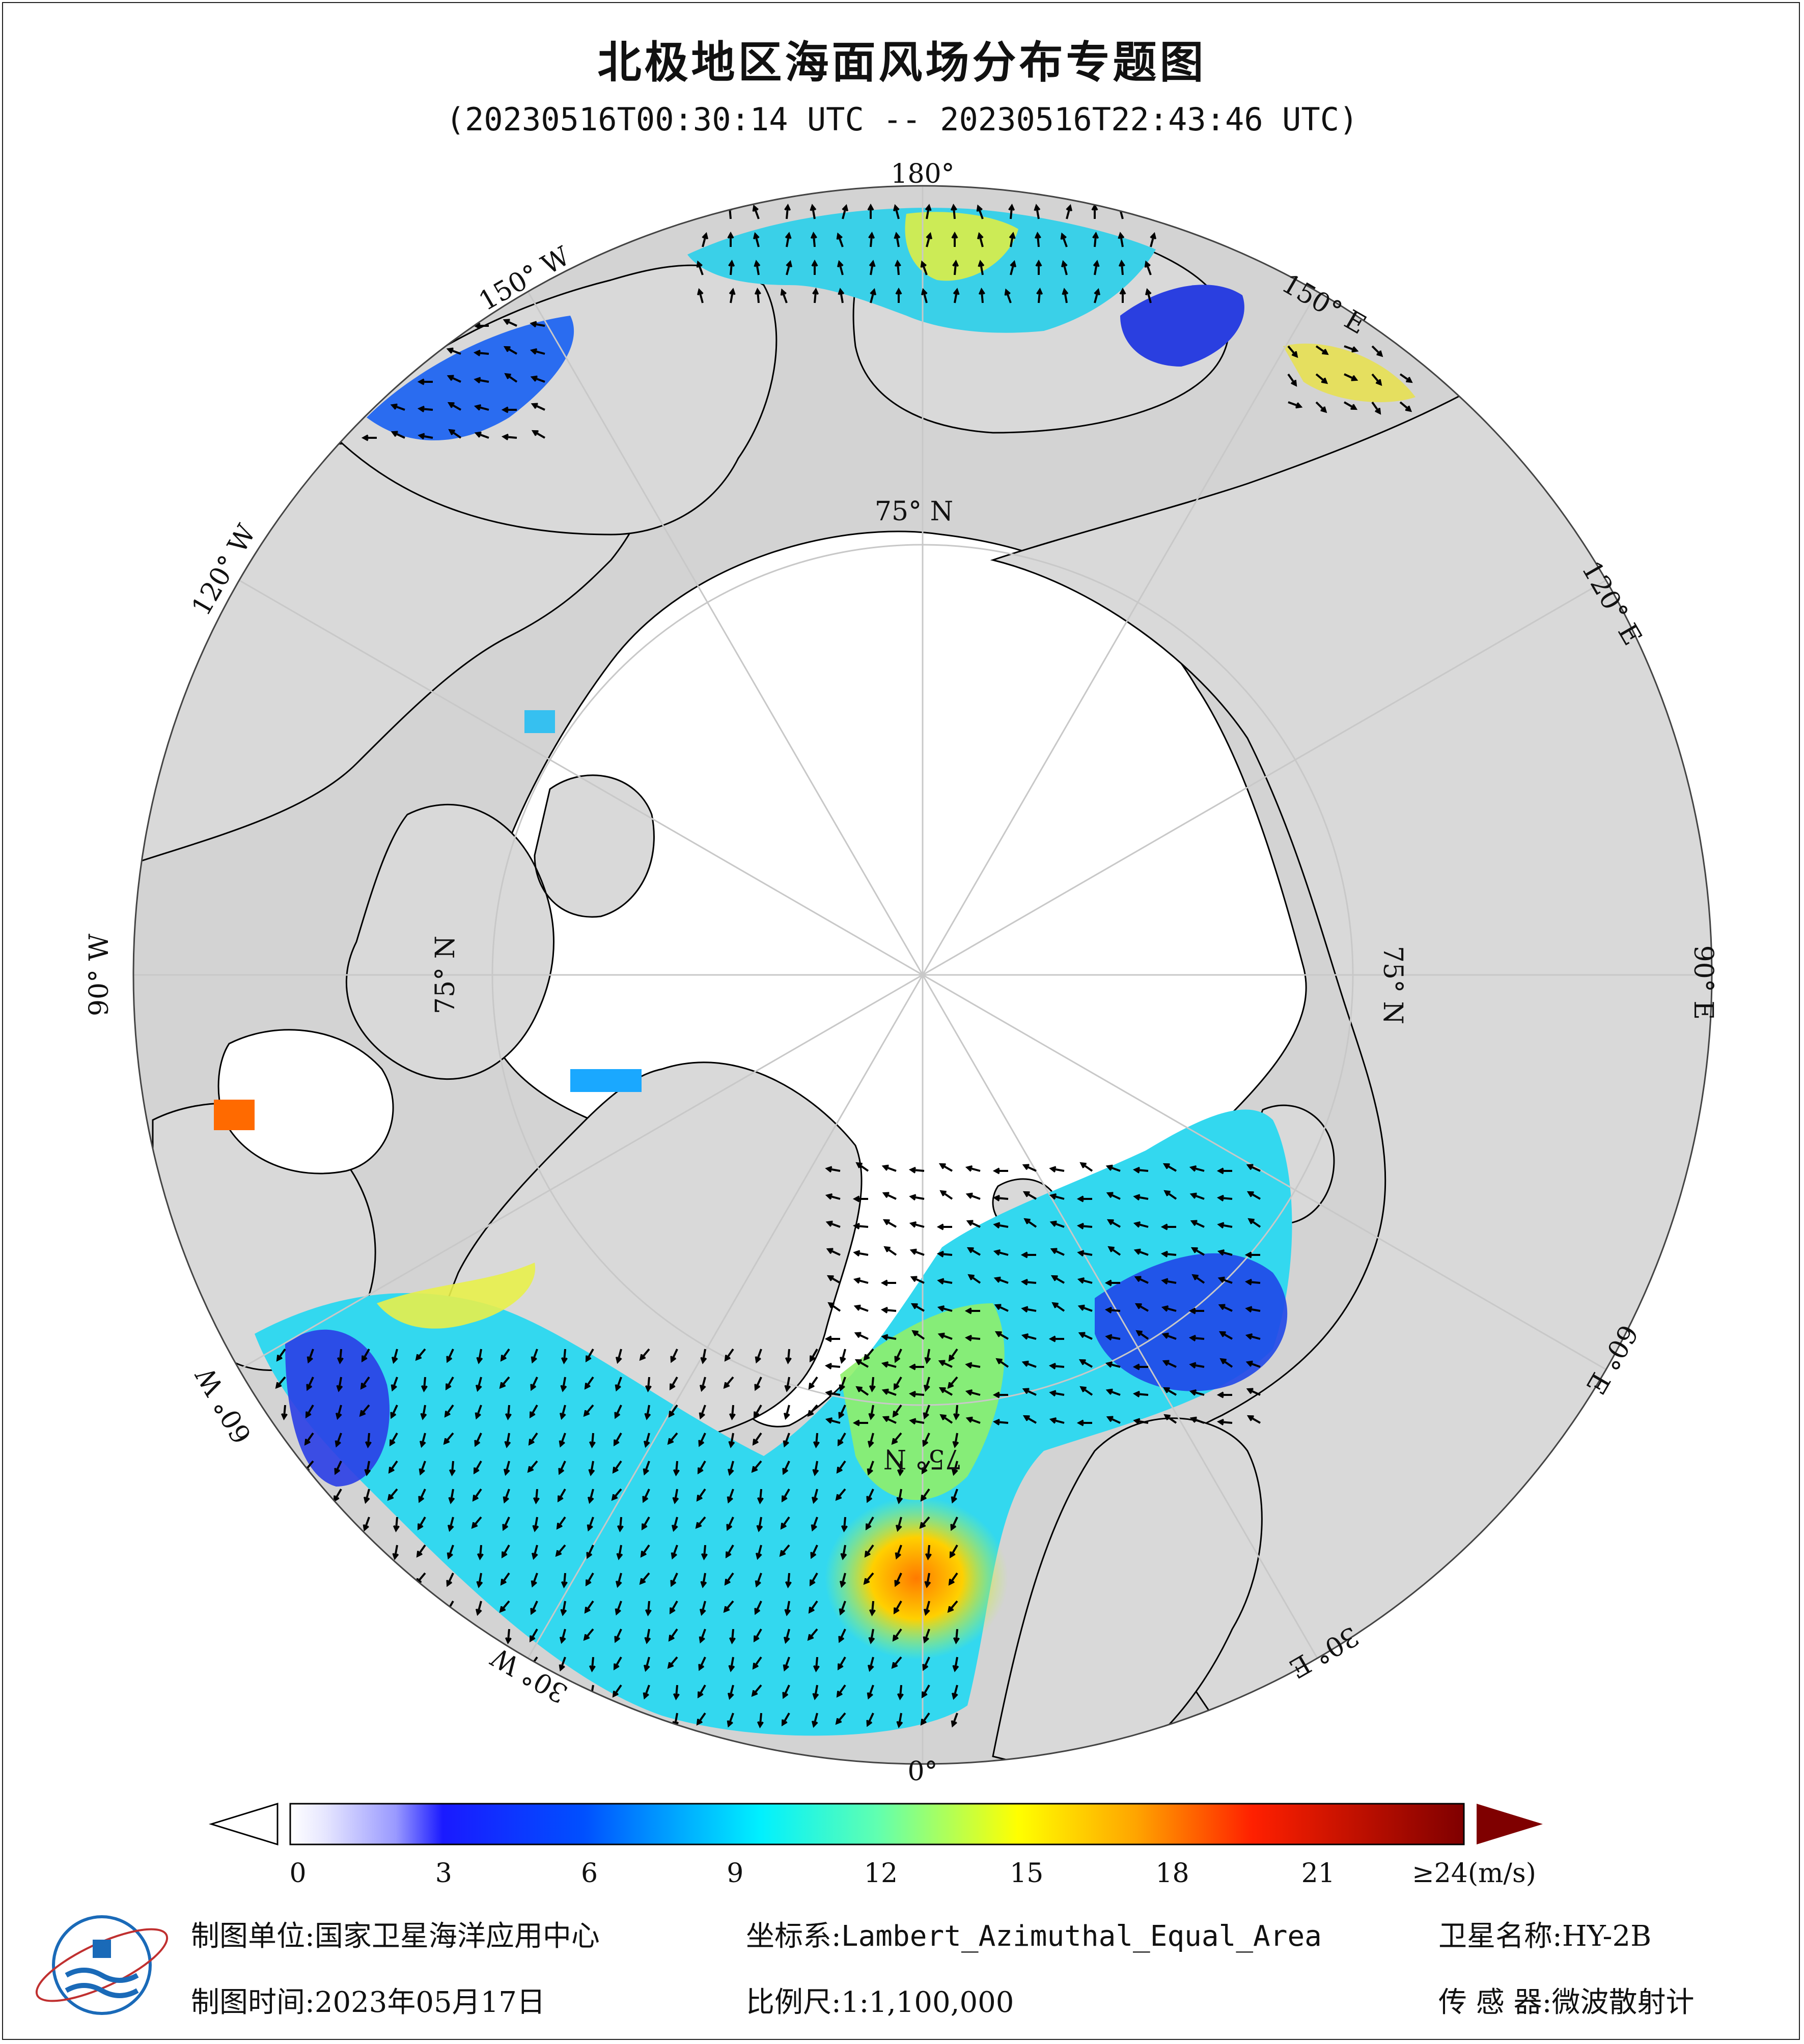  Describe the element at coordinates (243, 1824) in the screenshot. I see `colorbar-under-triangle` at that location.